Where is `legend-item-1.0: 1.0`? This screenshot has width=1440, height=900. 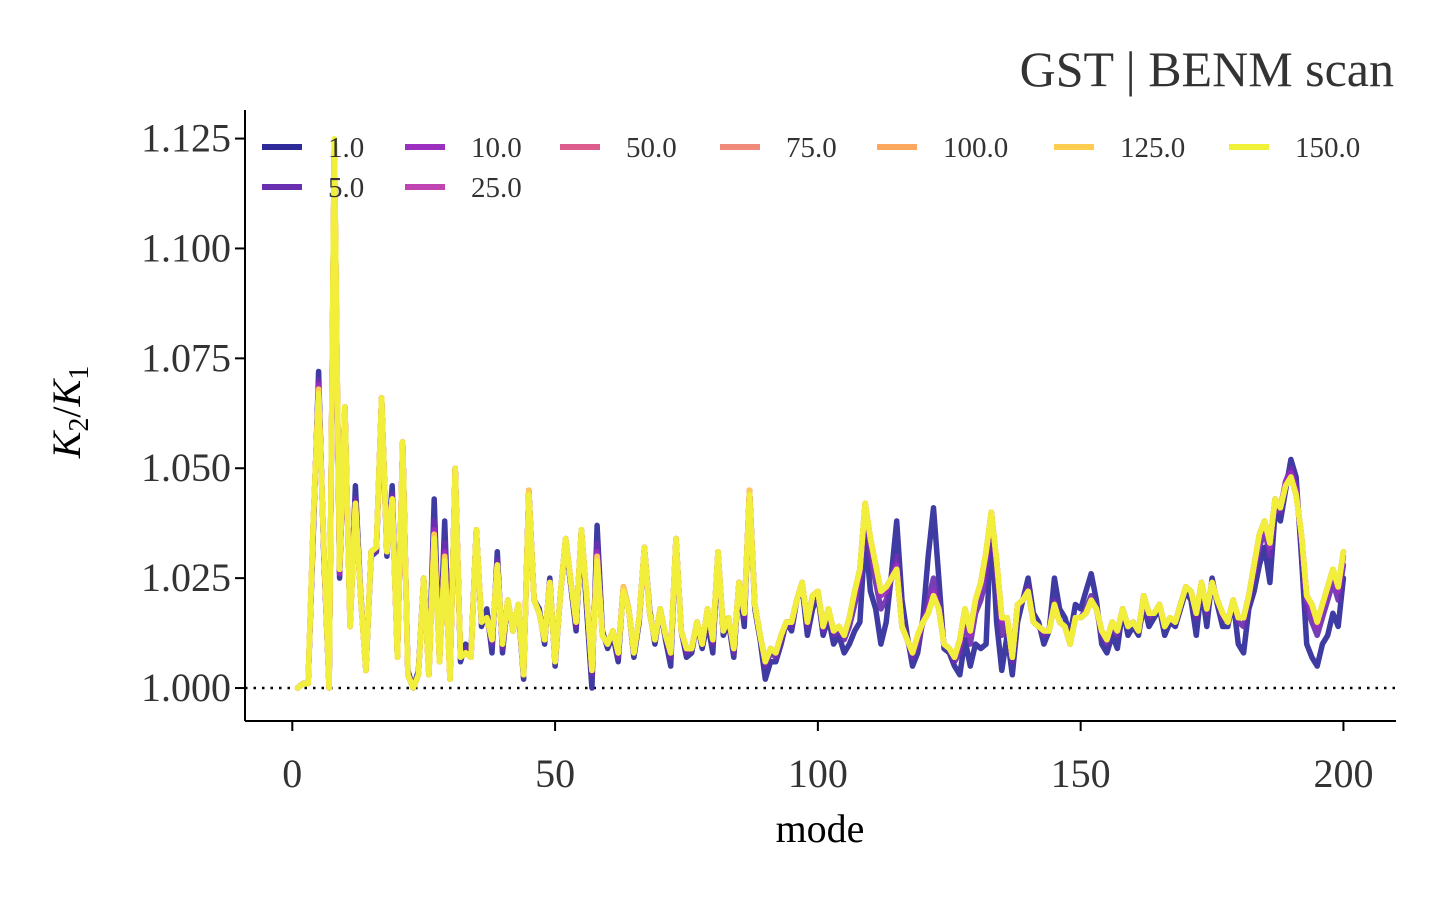 legend-item-1.0: 1.0 is located at coordinates (313, 148).